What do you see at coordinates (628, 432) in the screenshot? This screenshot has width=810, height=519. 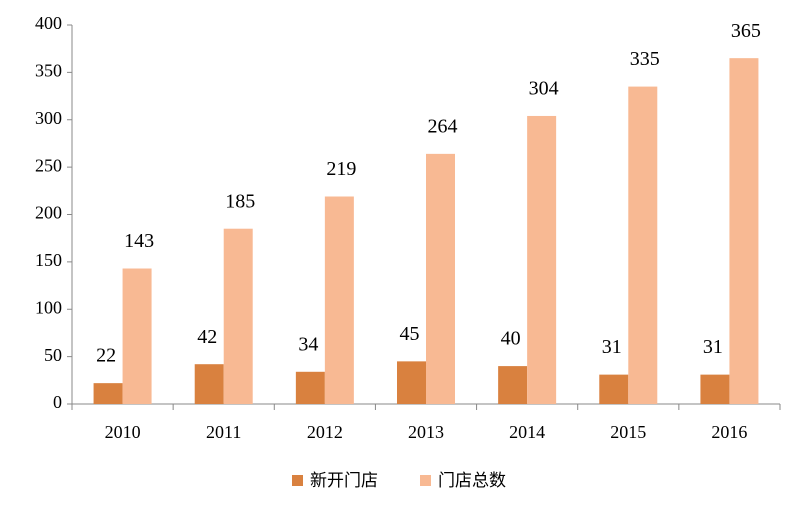 I see `x-tick-label: 2015` at bounding box center [628, 432].